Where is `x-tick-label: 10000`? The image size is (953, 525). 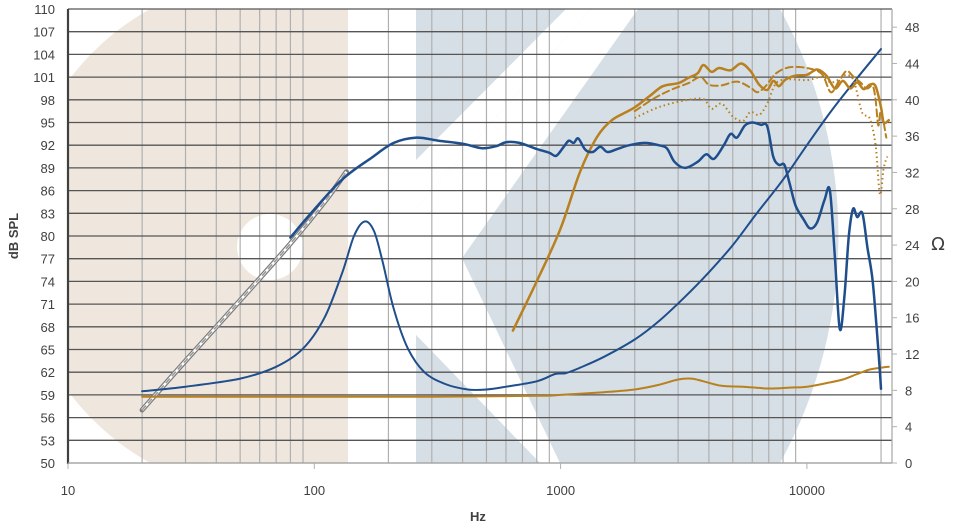
x-tick-label: 10000 is located at coordinates (807, 490).